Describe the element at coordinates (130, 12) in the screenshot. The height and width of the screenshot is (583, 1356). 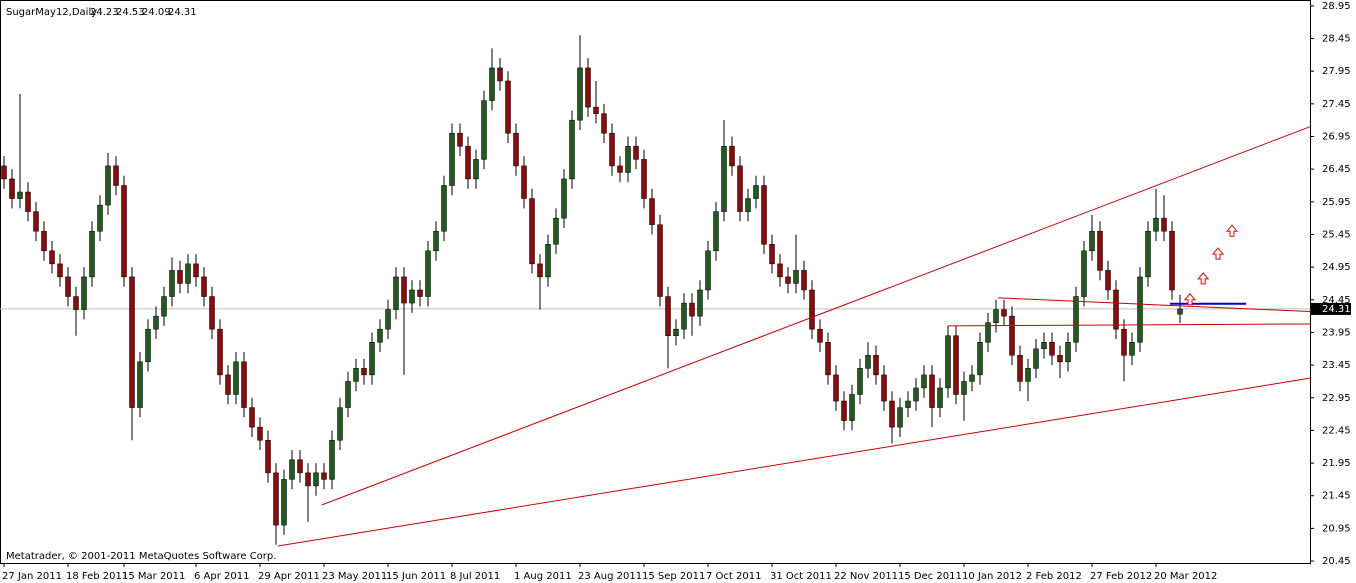
I see `high-label: 24.53` at that location.